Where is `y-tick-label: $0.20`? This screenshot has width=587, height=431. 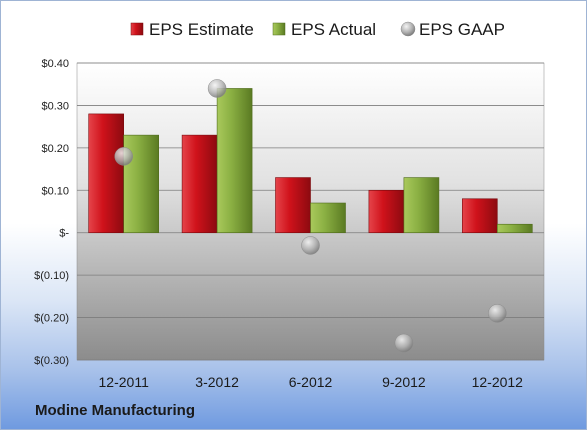 y-tick-label: $0.20 is located at coordinates (55, 149).